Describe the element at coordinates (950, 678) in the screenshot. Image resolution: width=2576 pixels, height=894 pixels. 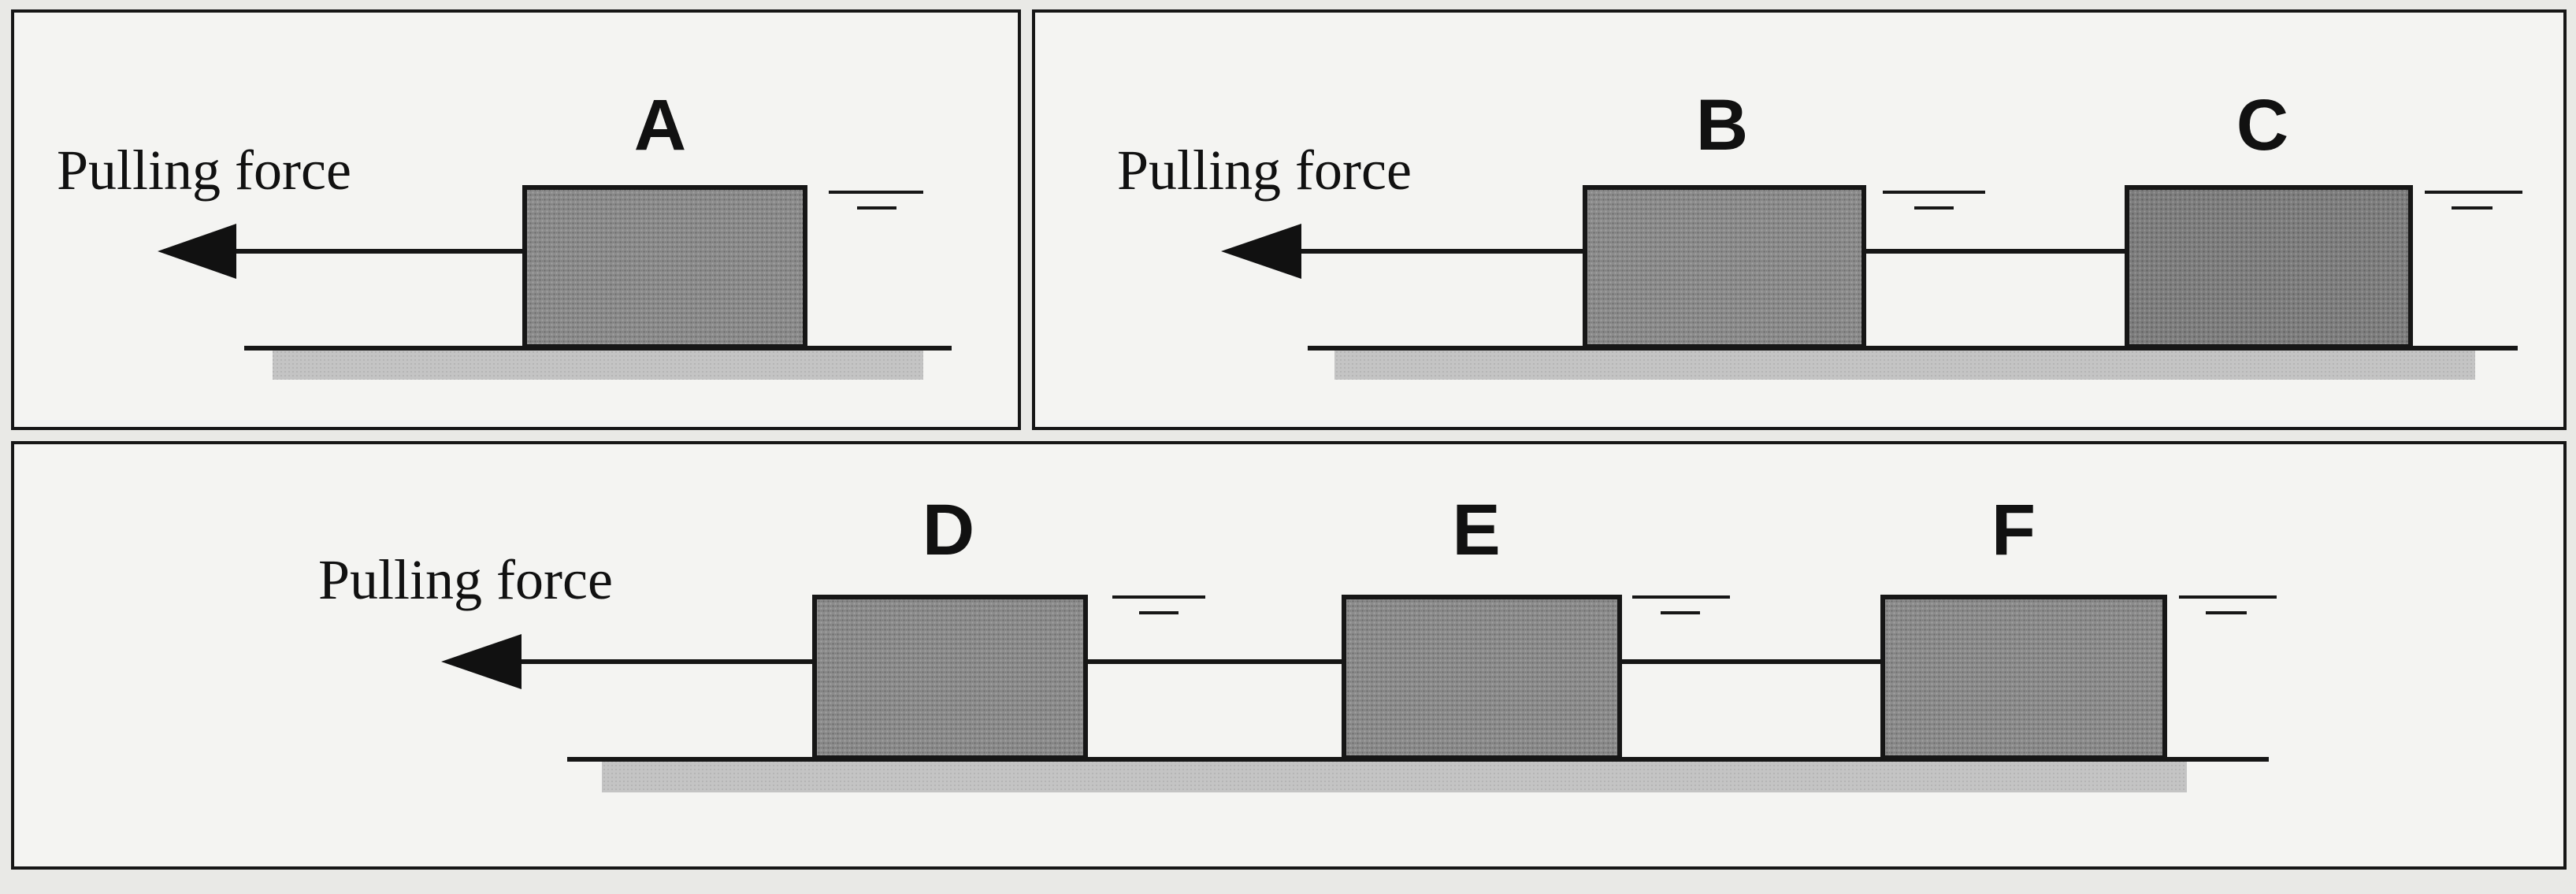
I see `block-d` at that location.